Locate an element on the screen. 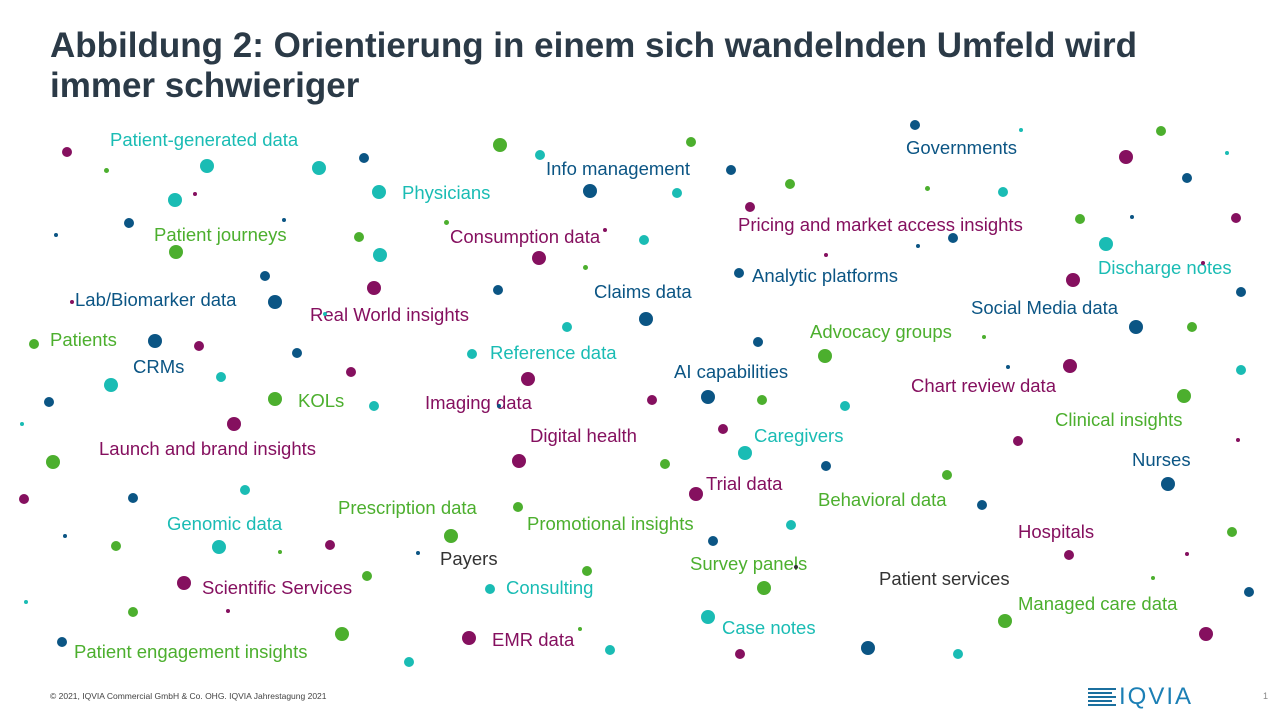  label-behavioral-data: Behavioral data is located at coordinates (882, 499).